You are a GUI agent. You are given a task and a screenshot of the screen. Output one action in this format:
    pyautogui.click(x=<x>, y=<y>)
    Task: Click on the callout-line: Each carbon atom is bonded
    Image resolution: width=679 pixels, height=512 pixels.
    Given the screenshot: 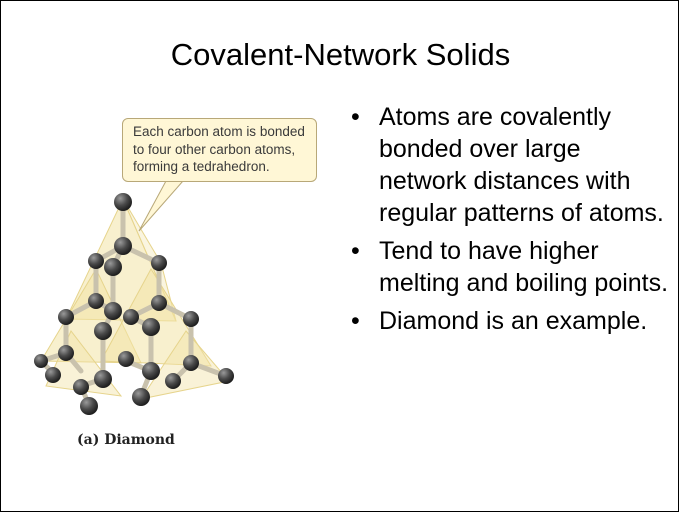 What is the action you would take?
    pyautogui.click(x=219, y=131)
    